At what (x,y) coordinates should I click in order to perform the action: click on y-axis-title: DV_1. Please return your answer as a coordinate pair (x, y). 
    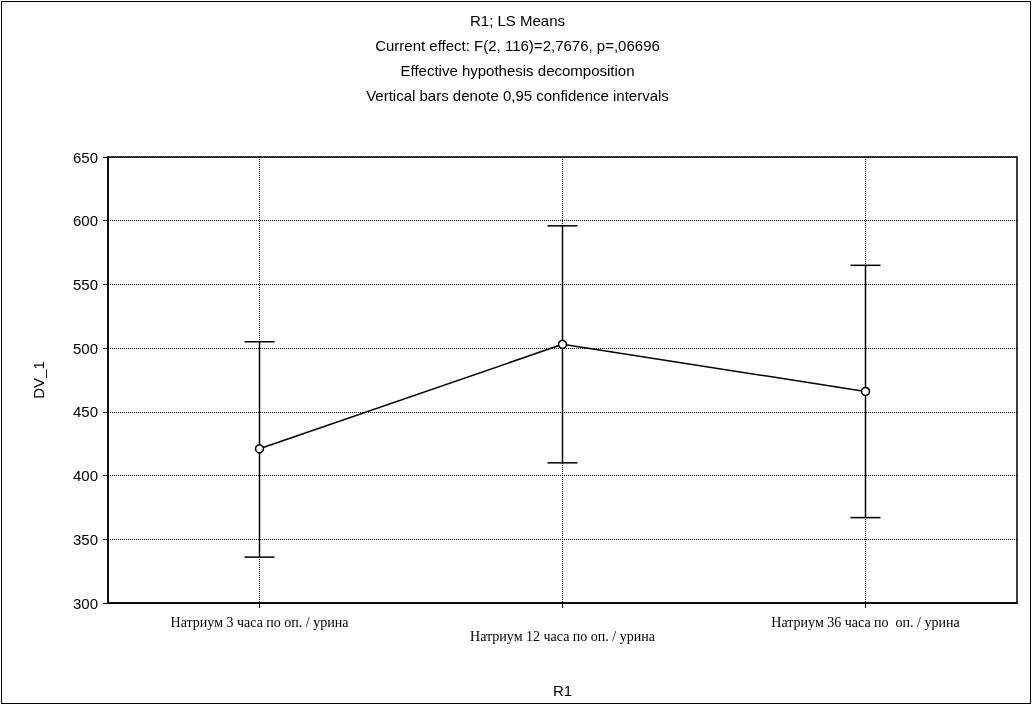
    Looking at the image, I should click on (38, 380).